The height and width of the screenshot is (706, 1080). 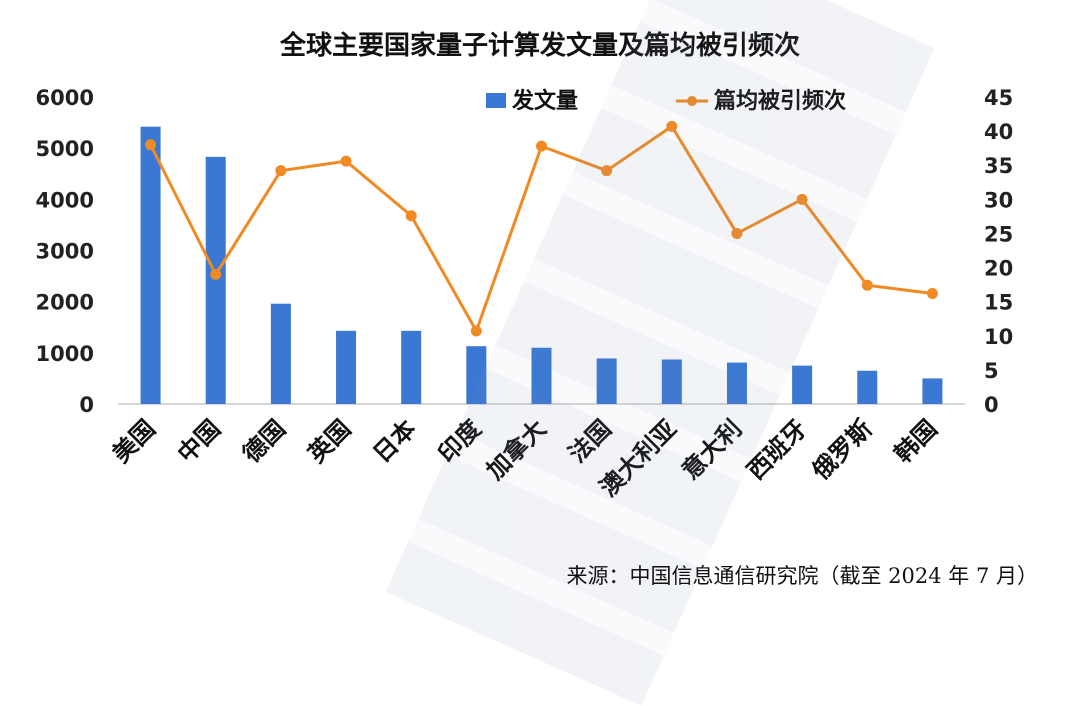 What do you see at coordinates (711, 449) in the screenshot?
I see `x-tick-label: 意大利` at bounding box center [711, 449].